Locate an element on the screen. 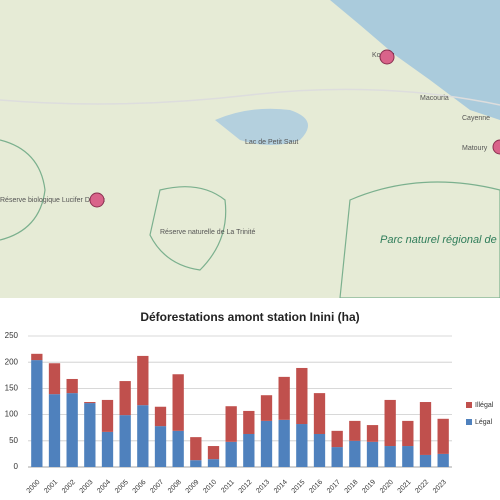 The height and width of the screenshot is (500, 500). chart-title: Déforestations amont station Inini (ha) is located at coordinates (249, 317).